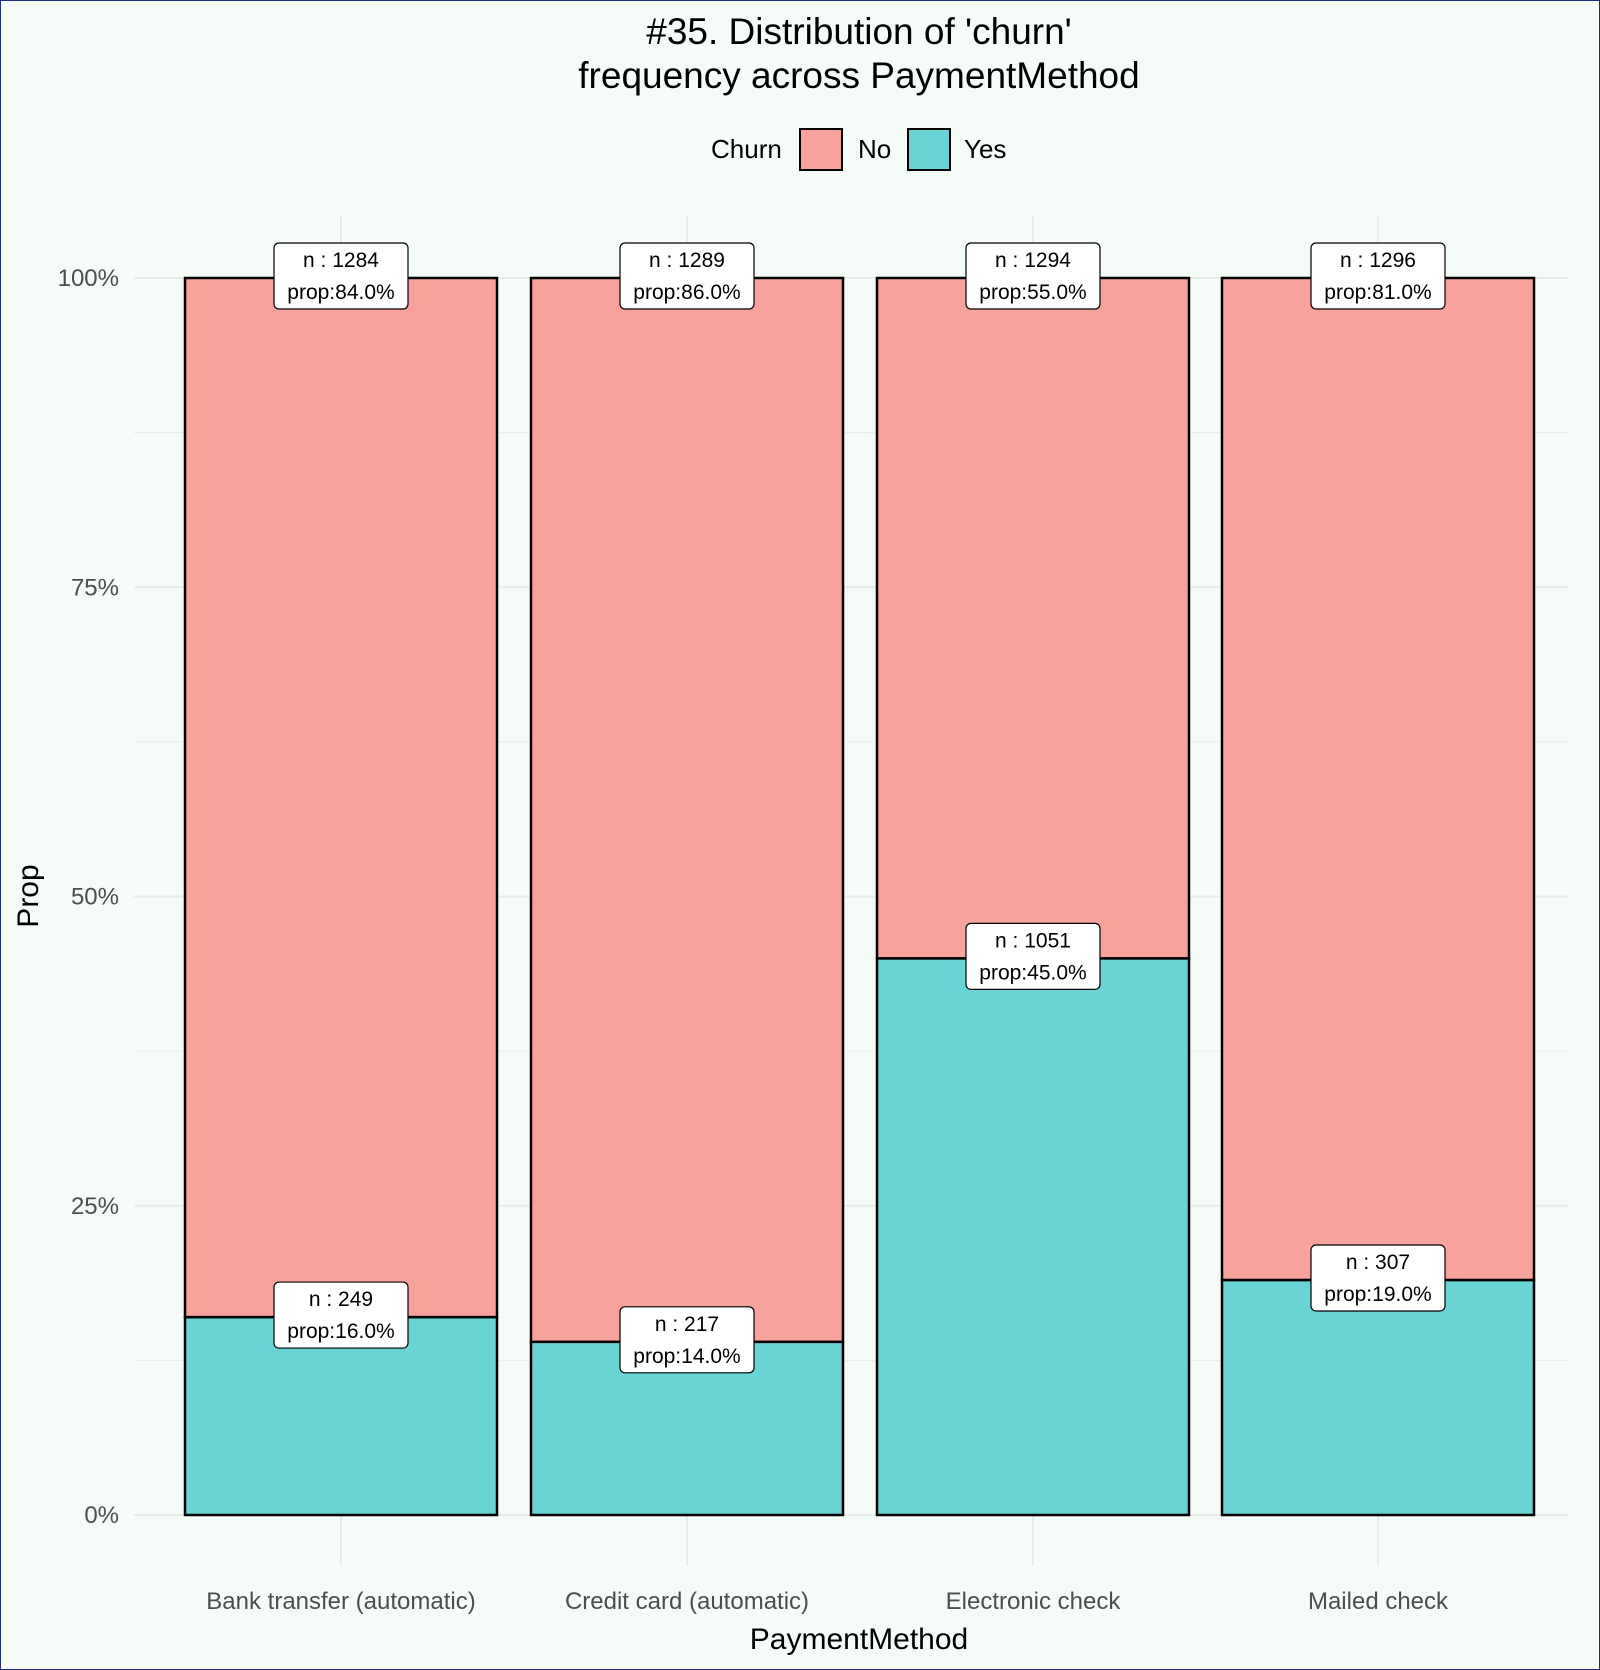  I want to click on x-tick-label: Bank transfer (automatic), so click(340, 1601).